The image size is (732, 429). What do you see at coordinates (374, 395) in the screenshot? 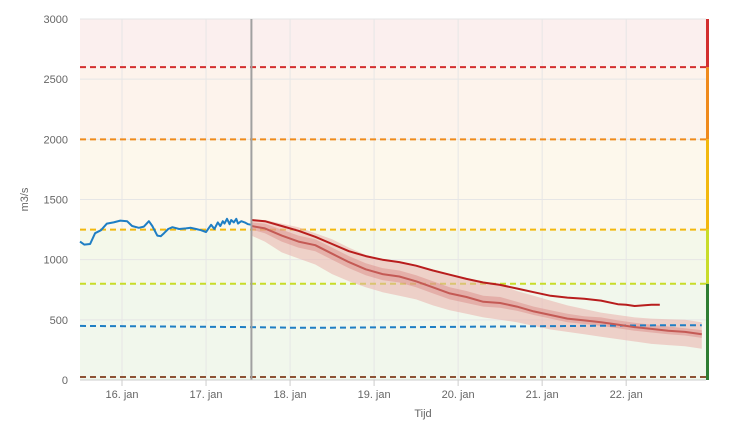
I see `x-tick-label-3: 19. jan` at bounding box center [374, 395].